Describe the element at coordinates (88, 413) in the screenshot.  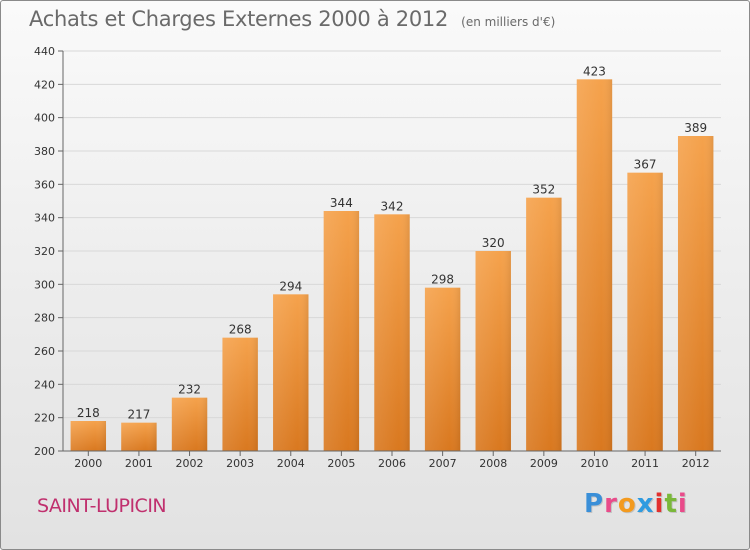
I see `value-label: 218` at that location.